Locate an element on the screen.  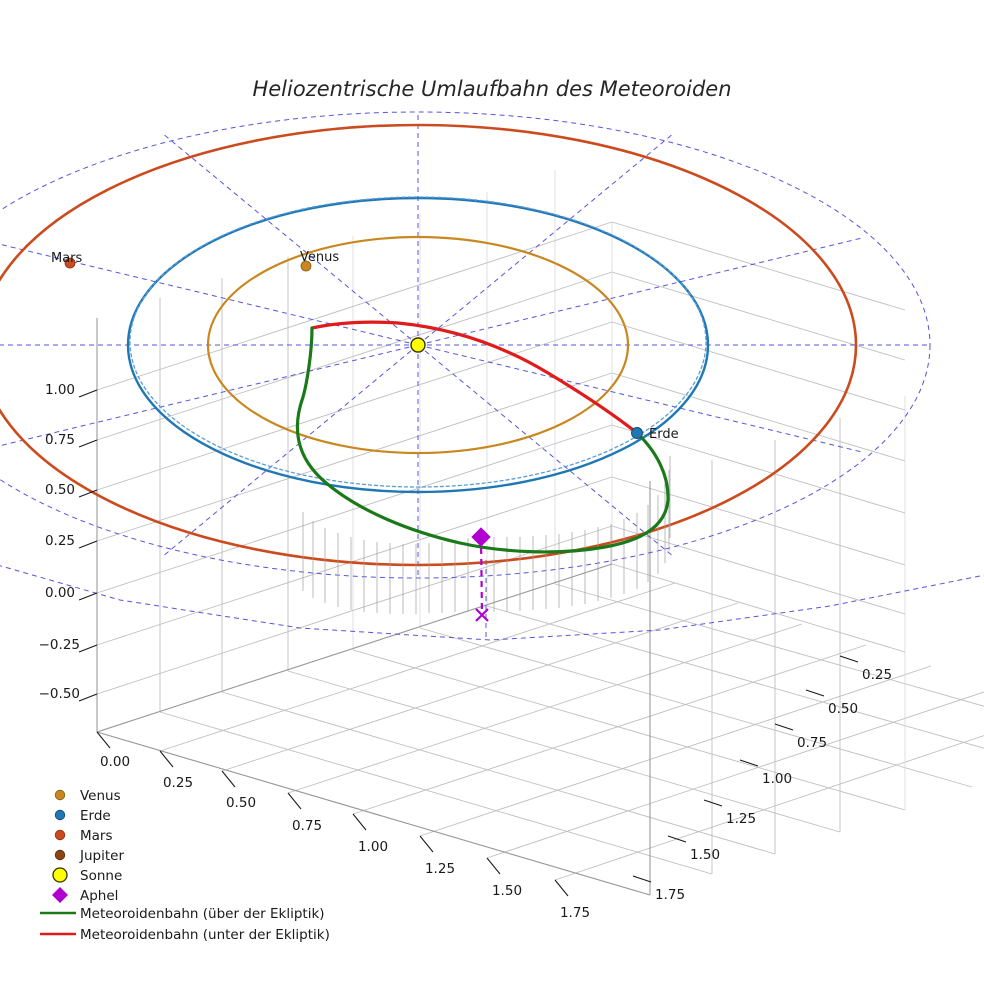
label-venus: Venus is located at coordinates (319, 257).